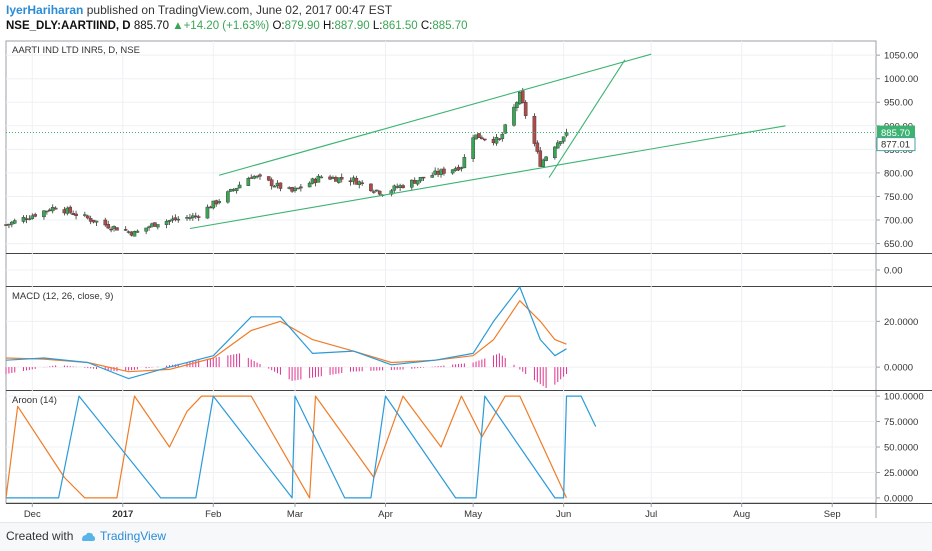 Image resolution: width=932 pixels, height=551 pixels. Describe the element at coordinates (34, 400) in the screenshot. I see `aroon-pane-title: Aroon (14)` at that location.